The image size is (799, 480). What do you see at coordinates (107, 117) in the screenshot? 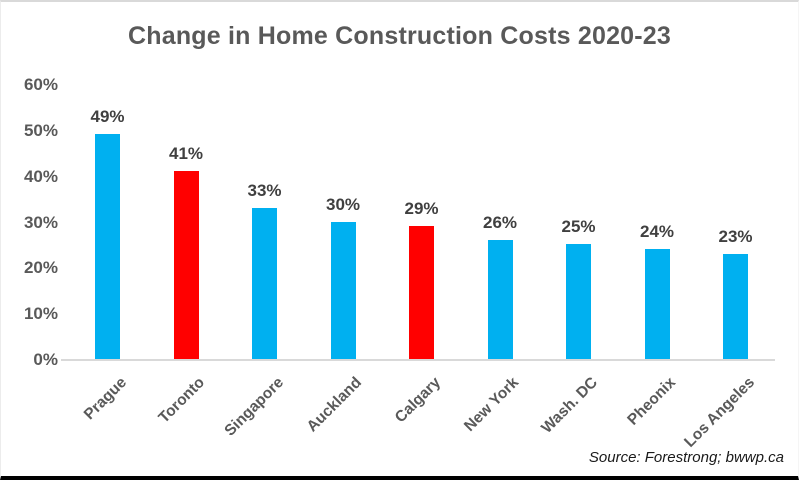
I see `bar-value-label: 49%` at bounding box center [107, 117].